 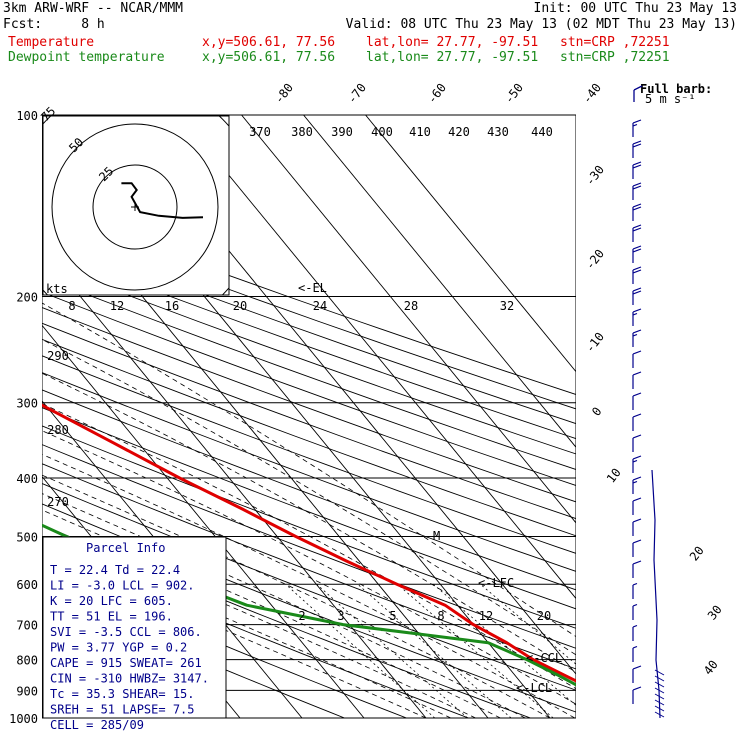 What do you see at coordinates (51, 42) in the screenshot?
I see `legend-series-name: Temperature` at bounding box center [51, 42].